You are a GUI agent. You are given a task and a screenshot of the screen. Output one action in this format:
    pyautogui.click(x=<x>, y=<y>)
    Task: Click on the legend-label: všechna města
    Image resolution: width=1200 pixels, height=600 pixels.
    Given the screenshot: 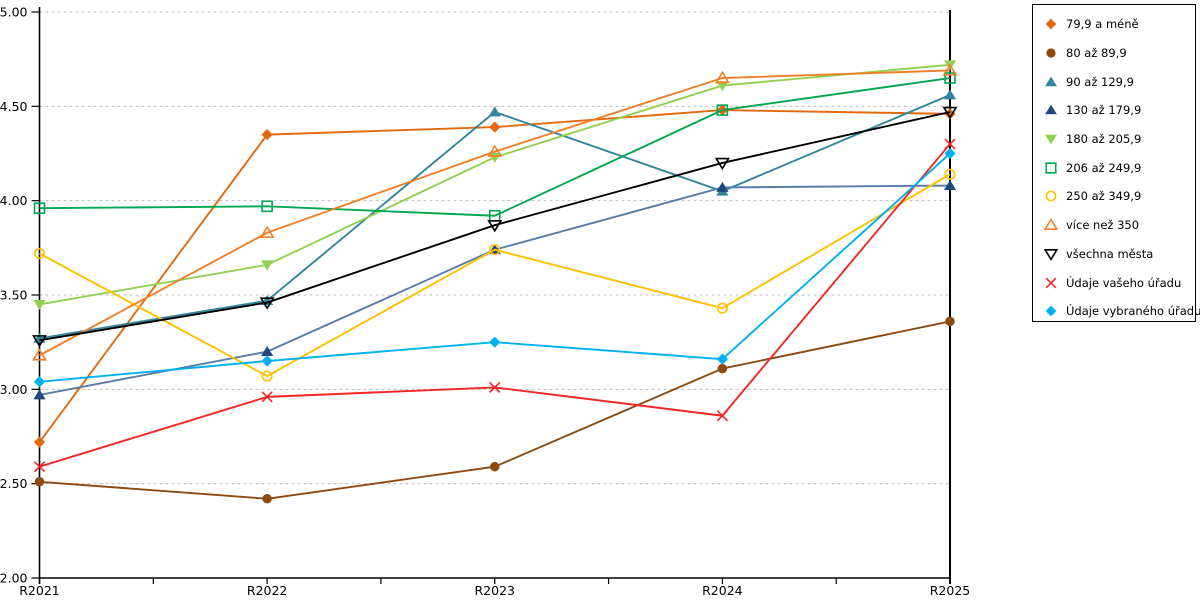 What is the action you would take?
    pyautogui.click(x=1110, y=253)
    